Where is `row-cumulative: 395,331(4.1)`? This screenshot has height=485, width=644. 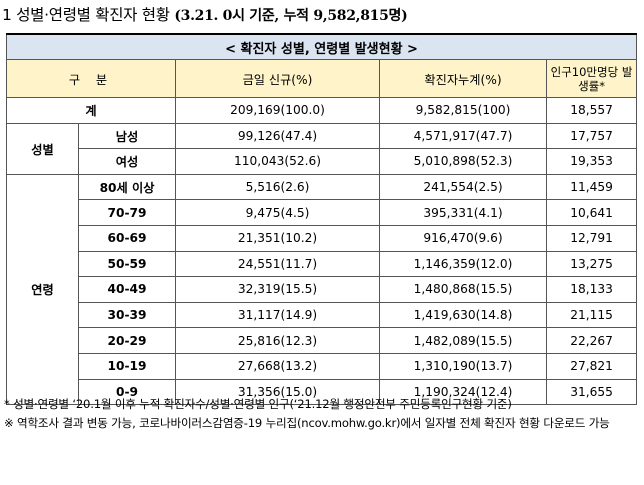
row-cumulative: 395,331(4.1) is located at coordinates (463, 212).